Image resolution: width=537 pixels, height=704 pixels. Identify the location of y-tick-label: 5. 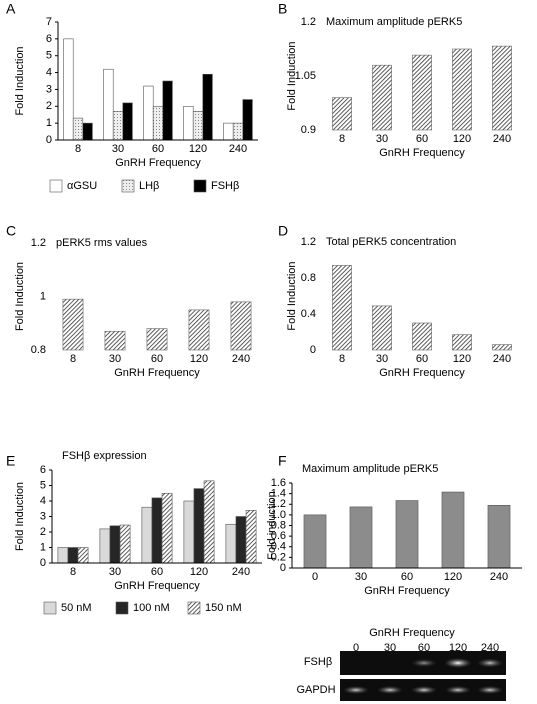
(43, 485).